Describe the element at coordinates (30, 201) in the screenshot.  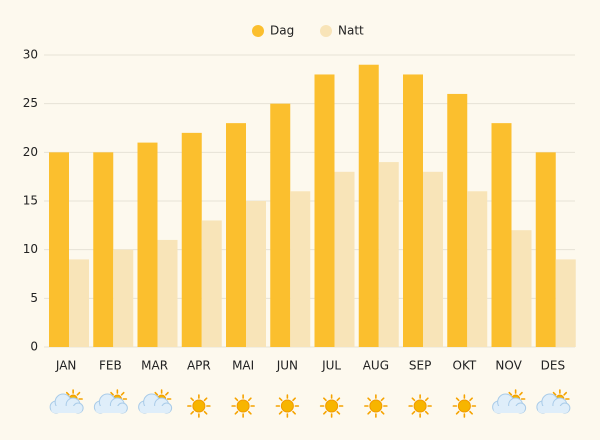
I see `y-tick-label: 15` at that location.